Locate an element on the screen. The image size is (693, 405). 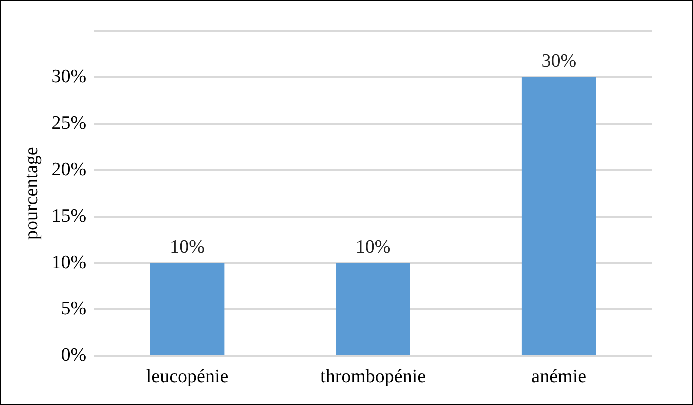
y-tick-label: 5% is located at coordinates (74, 309).